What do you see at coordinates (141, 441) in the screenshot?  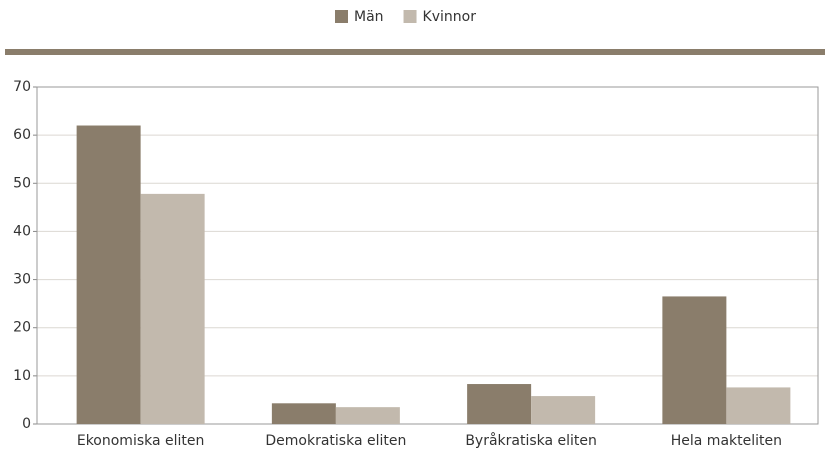 I see `x-tick-label: Ekonomiska eliten` at bounding box center [141, 441].